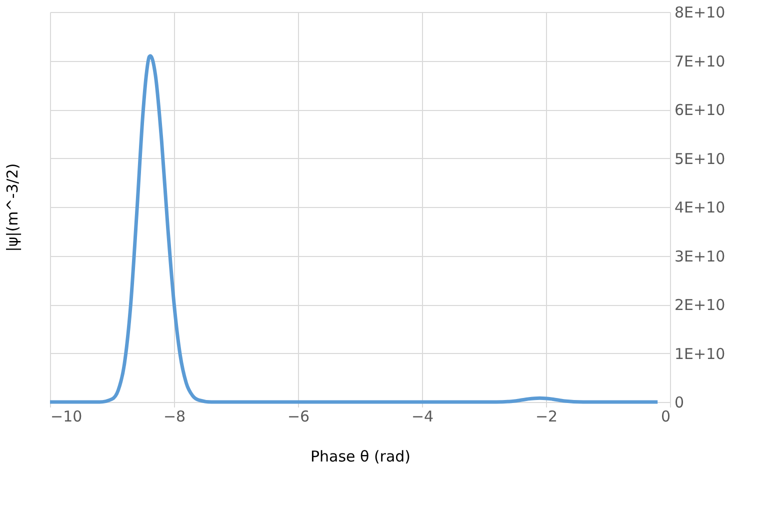  Describe the element at coordinates (546, 417) in the screenshot. I see `x-tick-label: −2` at that location.